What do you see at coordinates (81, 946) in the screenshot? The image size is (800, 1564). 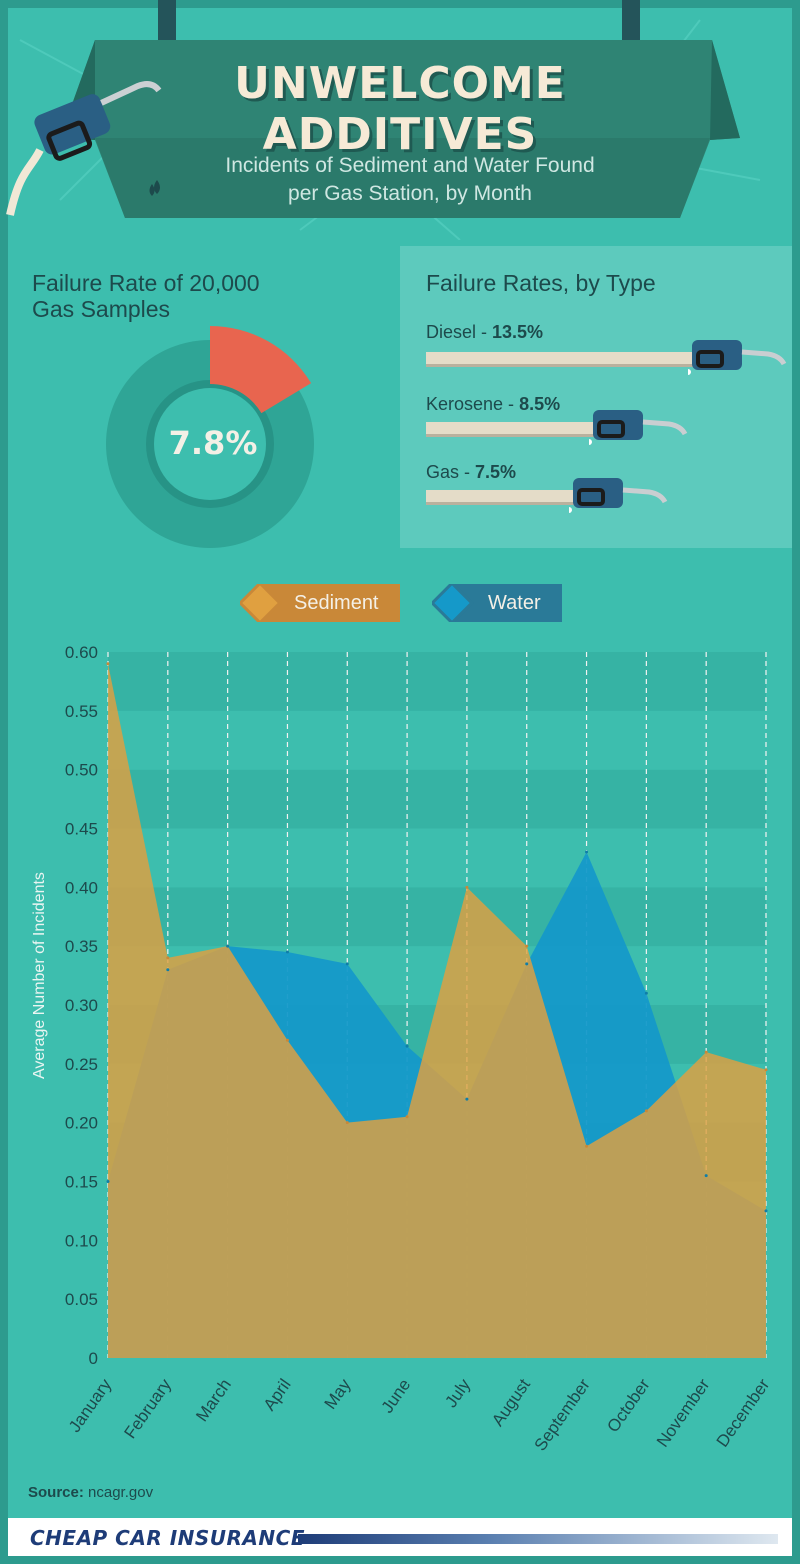 I see `y-tick-label: 0.35` at bounding box center [81, 946].